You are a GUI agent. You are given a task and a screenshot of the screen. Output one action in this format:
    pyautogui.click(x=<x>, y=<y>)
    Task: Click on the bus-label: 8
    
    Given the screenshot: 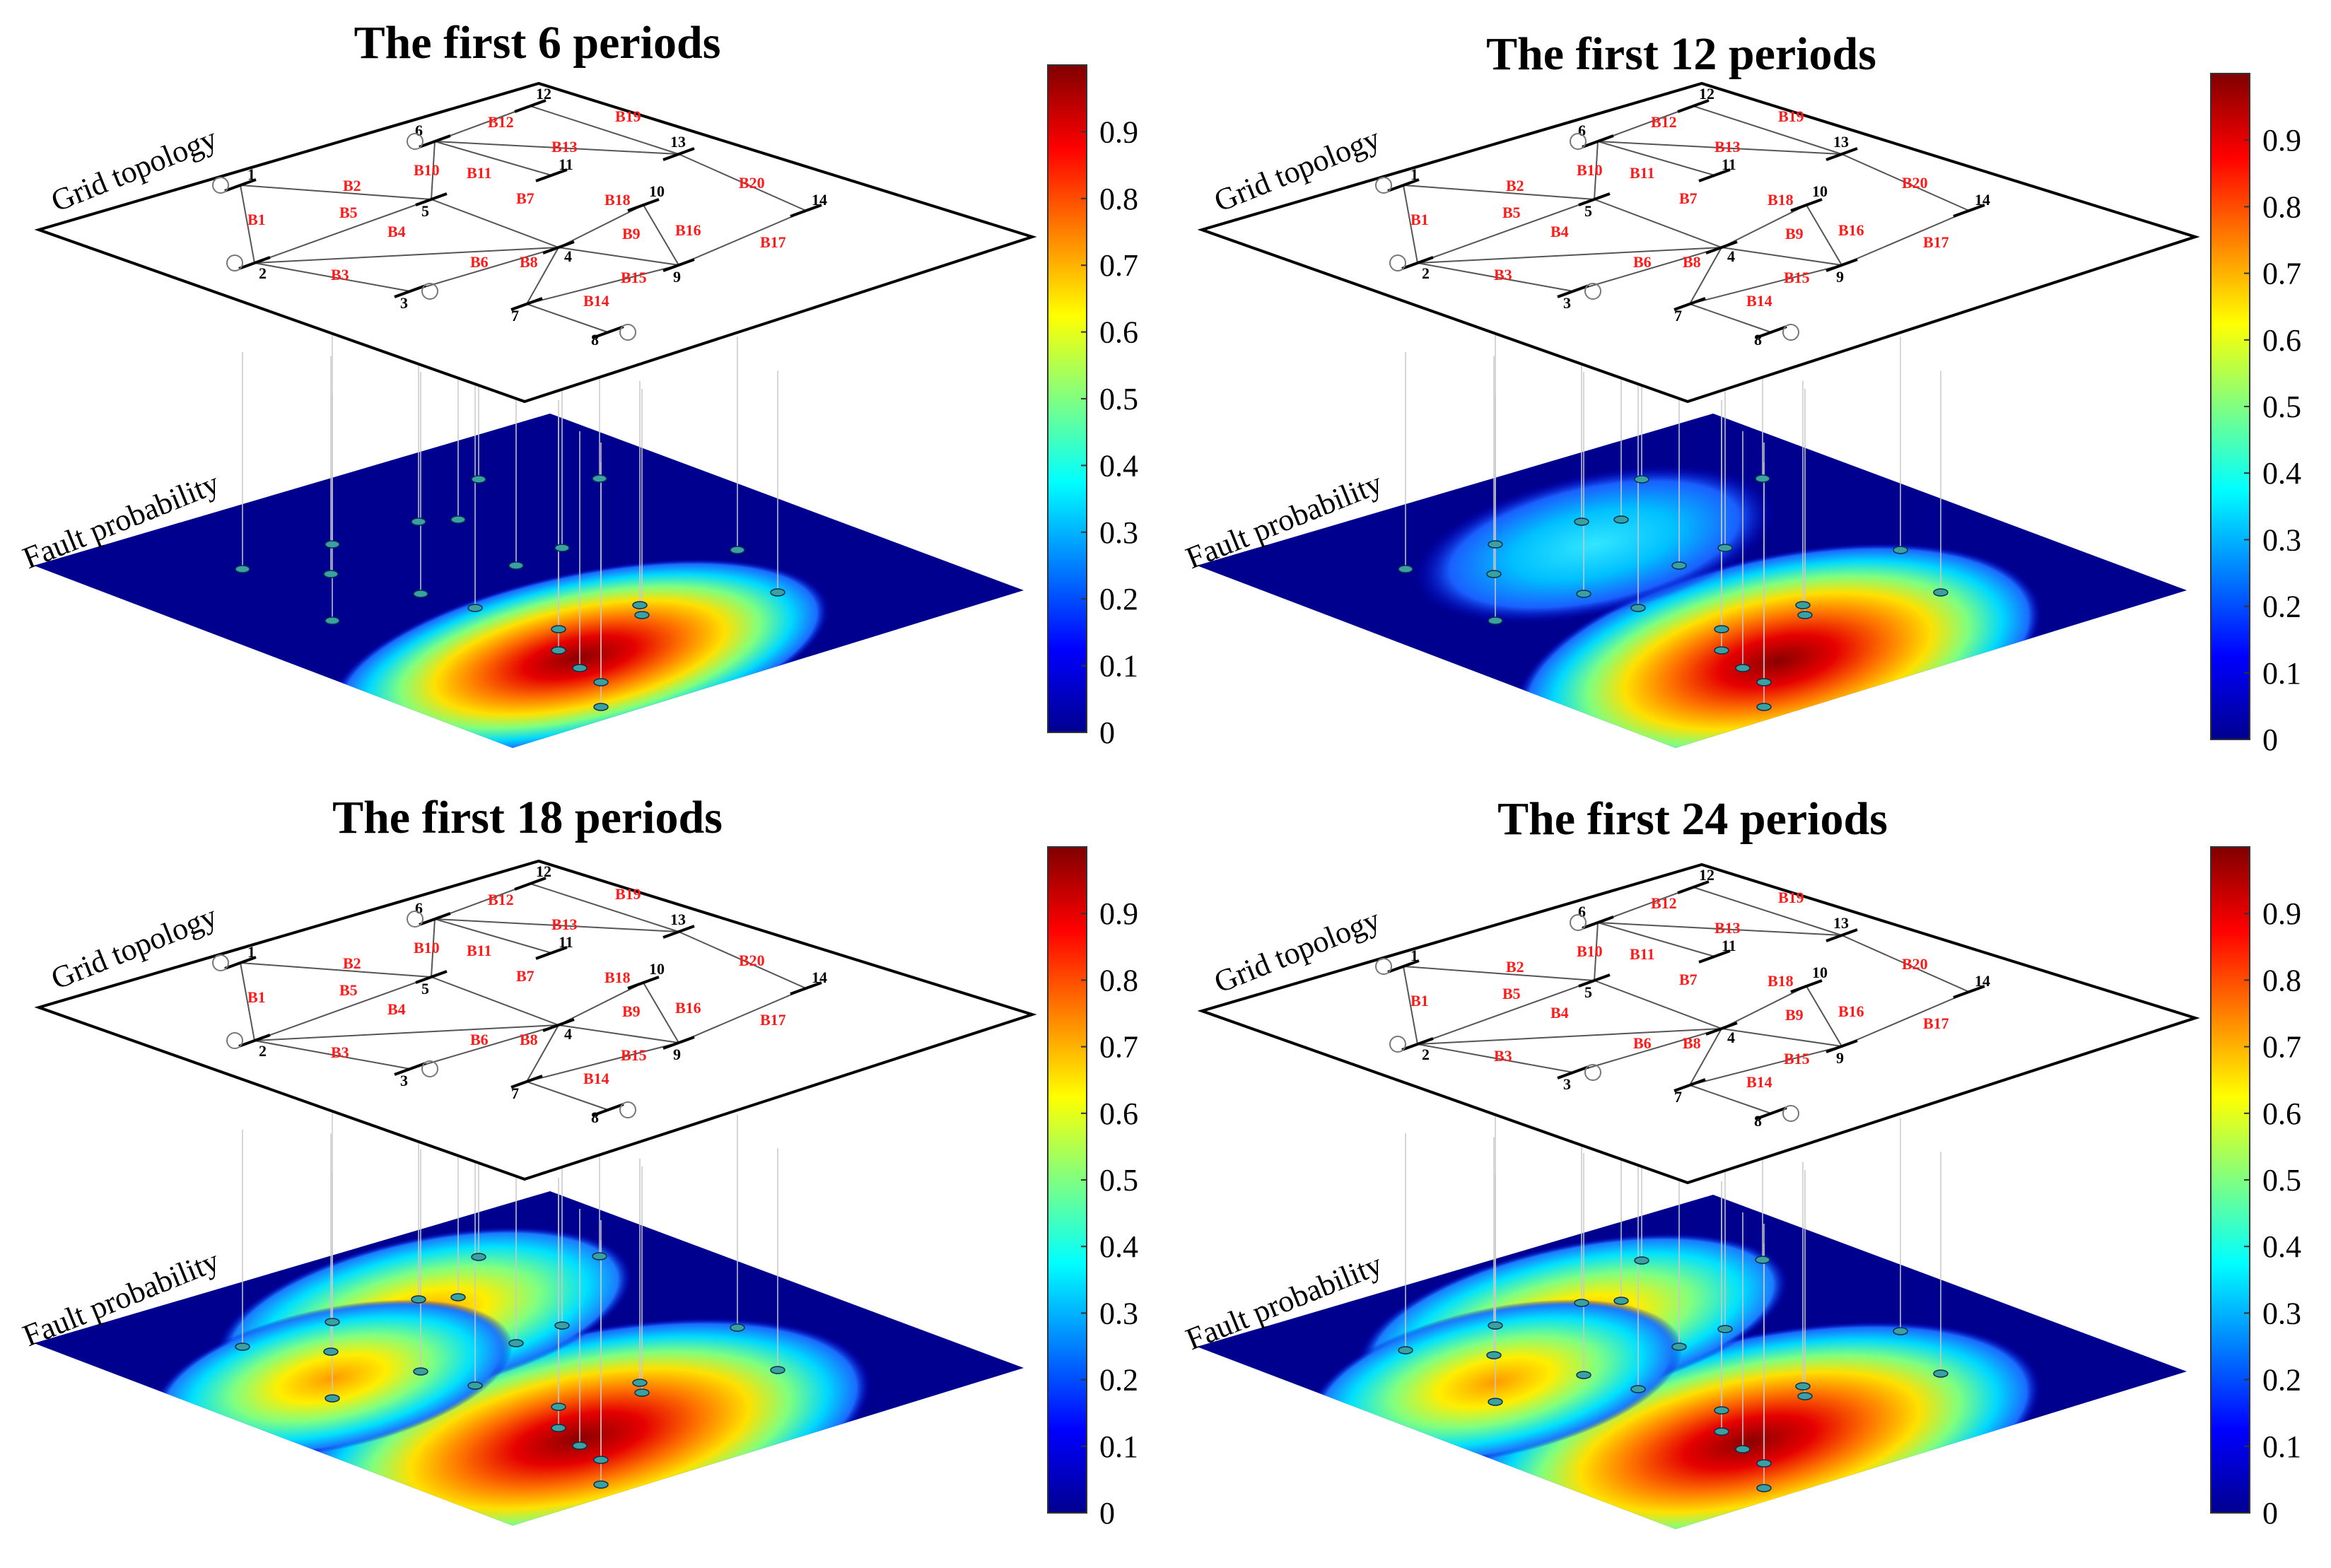 What is the action you would take?
    pyautogui.click(x=595, y=1117)
    